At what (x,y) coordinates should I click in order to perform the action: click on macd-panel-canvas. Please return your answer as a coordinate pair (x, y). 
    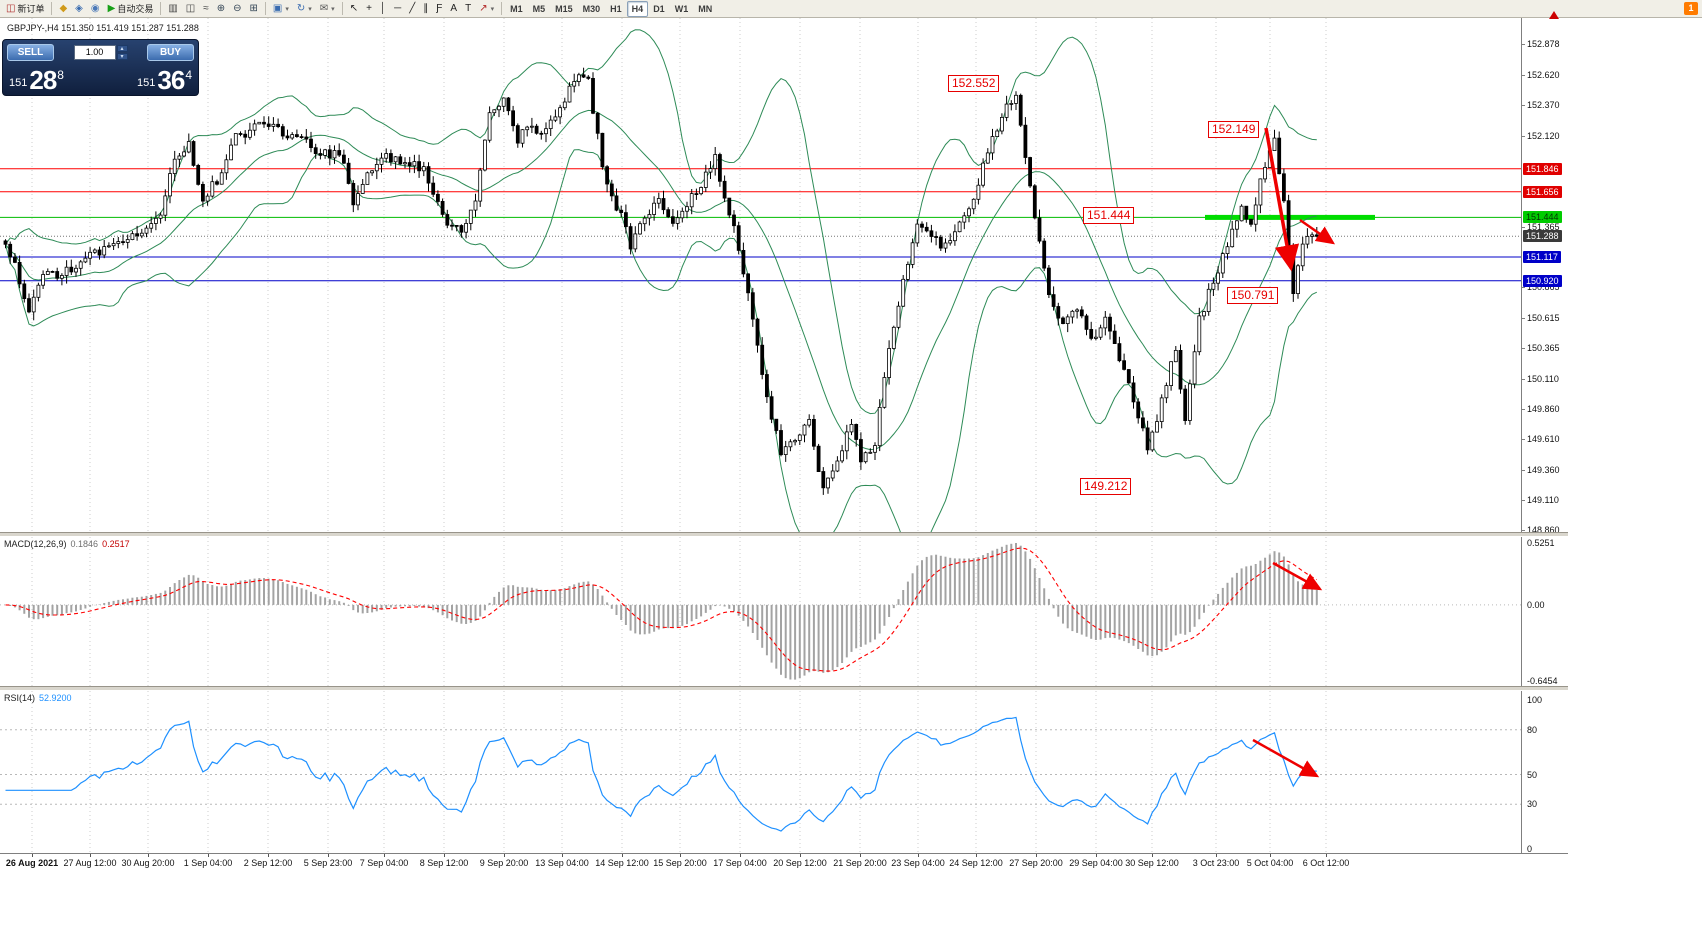
    Looking at the image, I should click on (761, 611).